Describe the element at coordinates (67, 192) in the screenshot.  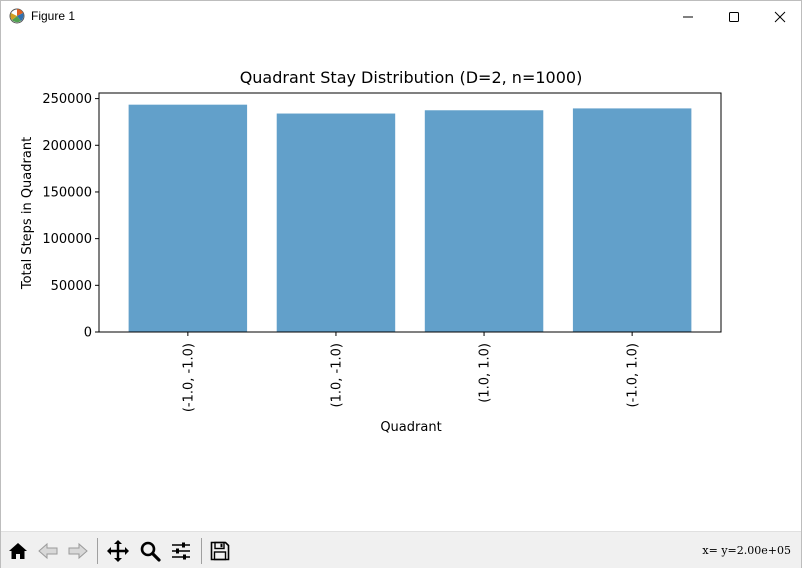
I see `y-tick-label: 150000` at that location.